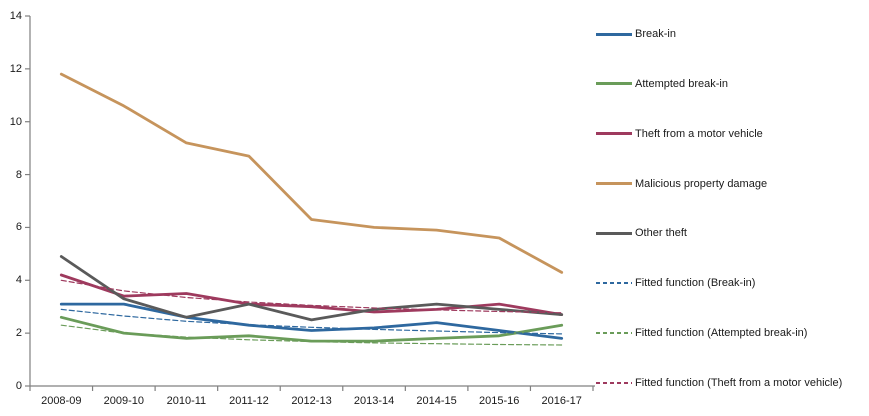 This screenshot has height=416, width=869. Describe the element at coordinates (499, 401) in the screenshot. I see `x-tick-label: 2015-16` at that location.